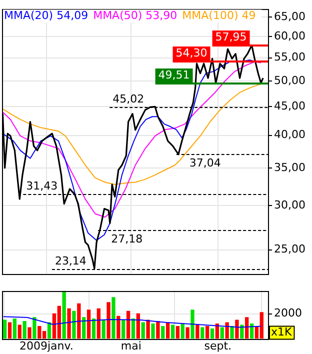 Image resolution: width=312 pixels, height=354 pixels. What do you see at coordinates (128, 99) in the screenshot?
I see `ref-line-label: 45,02` at bounding box center [128, 99].